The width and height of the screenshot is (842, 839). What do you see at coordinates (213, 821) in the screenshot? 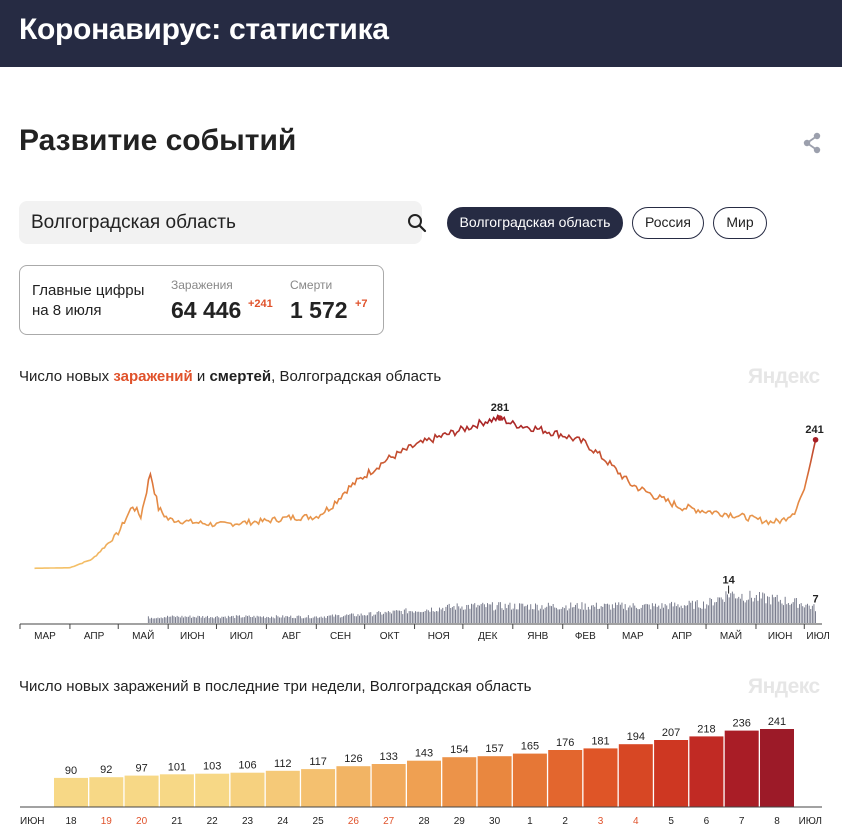
I see `bar-category-label: 22` at bounding box center [213, 821].